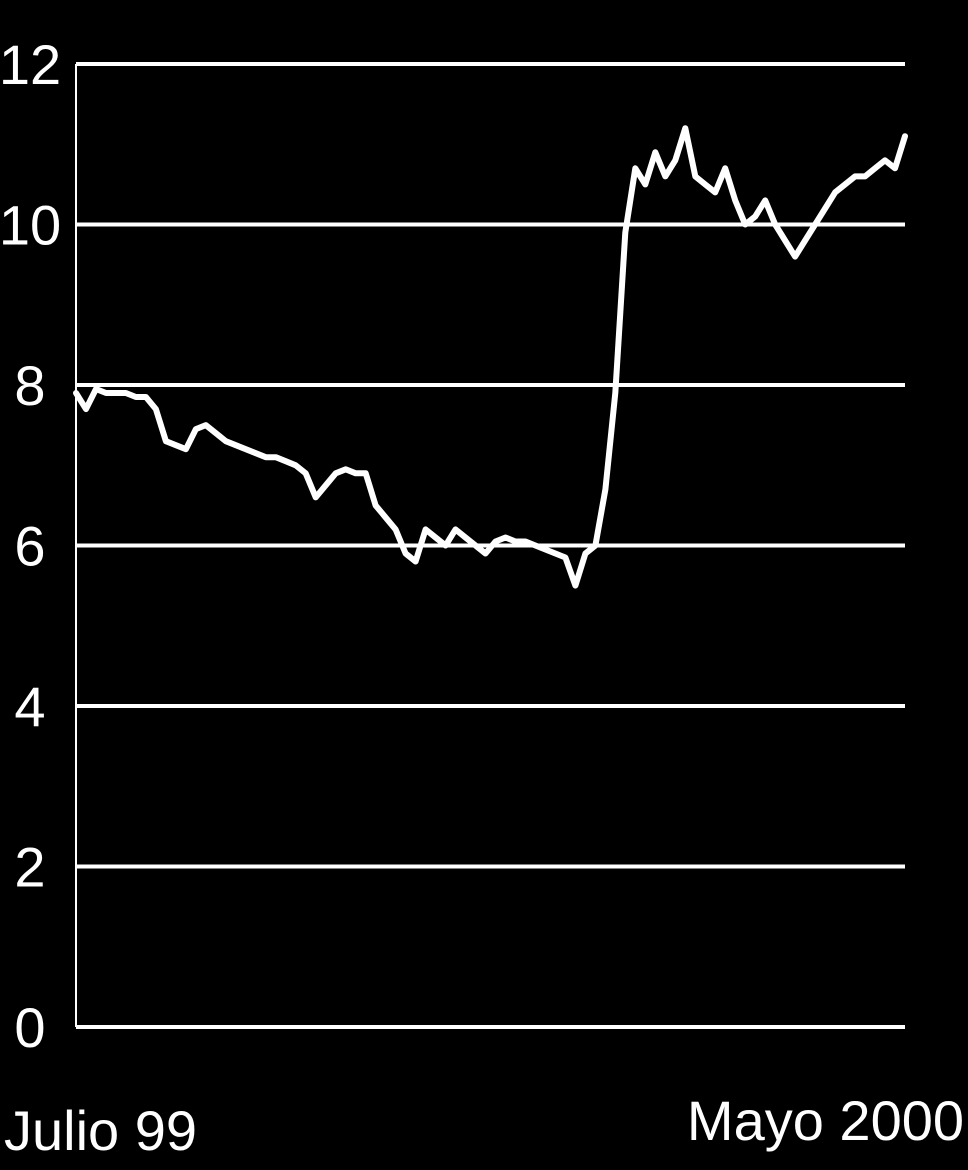 The height and width of the screenshot is (1170, 968). What do you see at coordinates (29, 385) in the screenshot?
I see `y-tick-label: 8` at bounding box center [29, 385].